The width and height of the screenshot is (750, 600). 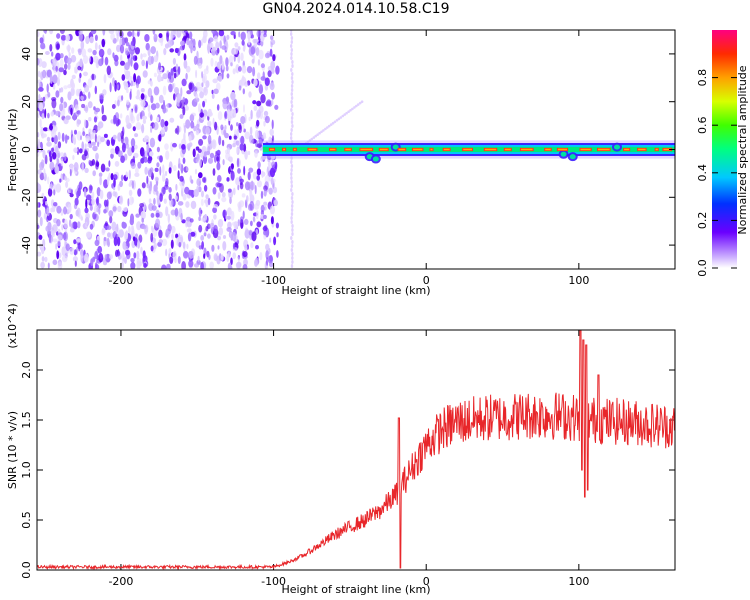 I want to click on colorbar-ticks: 0.0 0.2 0.4 0.6 0.8, so click(x=716, y=173).